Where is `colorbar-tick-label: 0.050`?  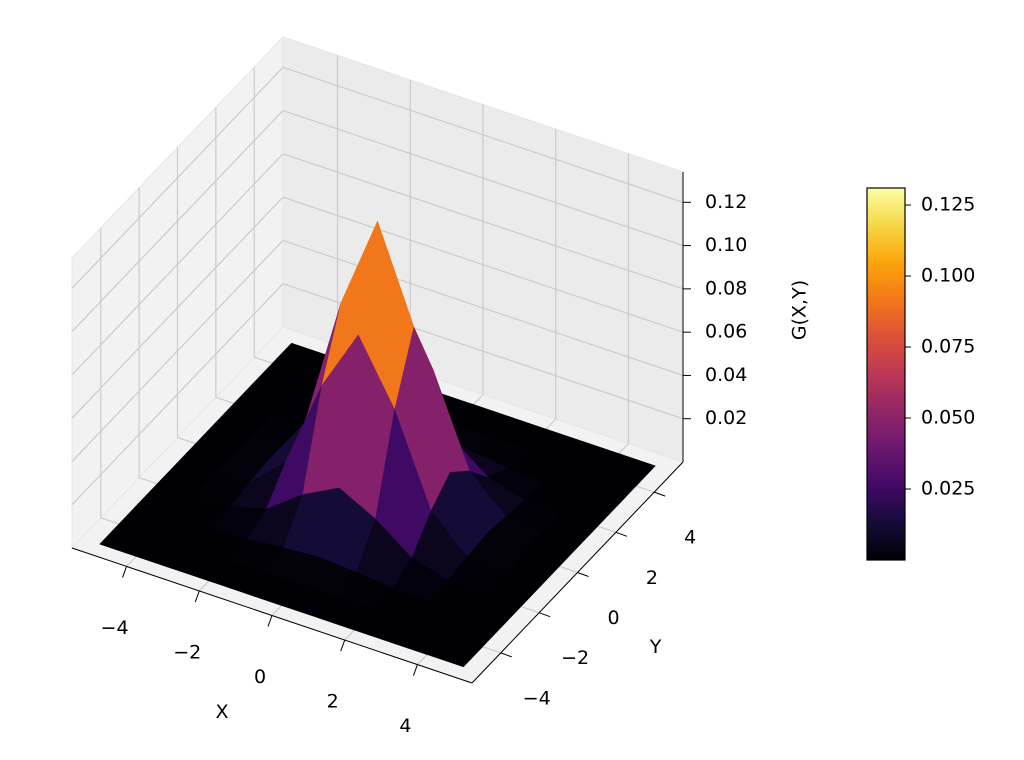
colorbar-tick-label: 0.050 is located at coordinates (948, 418).